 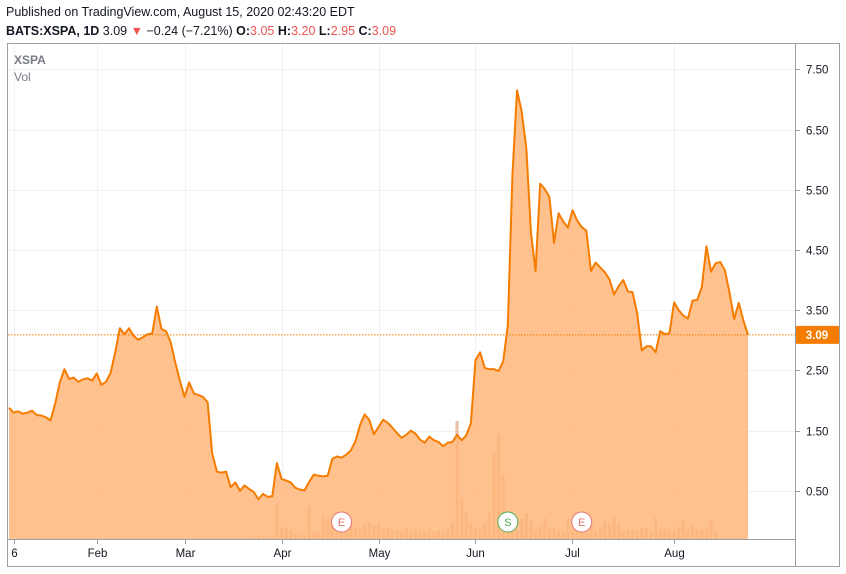 I want to click on y-tick-label: 7.50, so click(x=817, y=71).